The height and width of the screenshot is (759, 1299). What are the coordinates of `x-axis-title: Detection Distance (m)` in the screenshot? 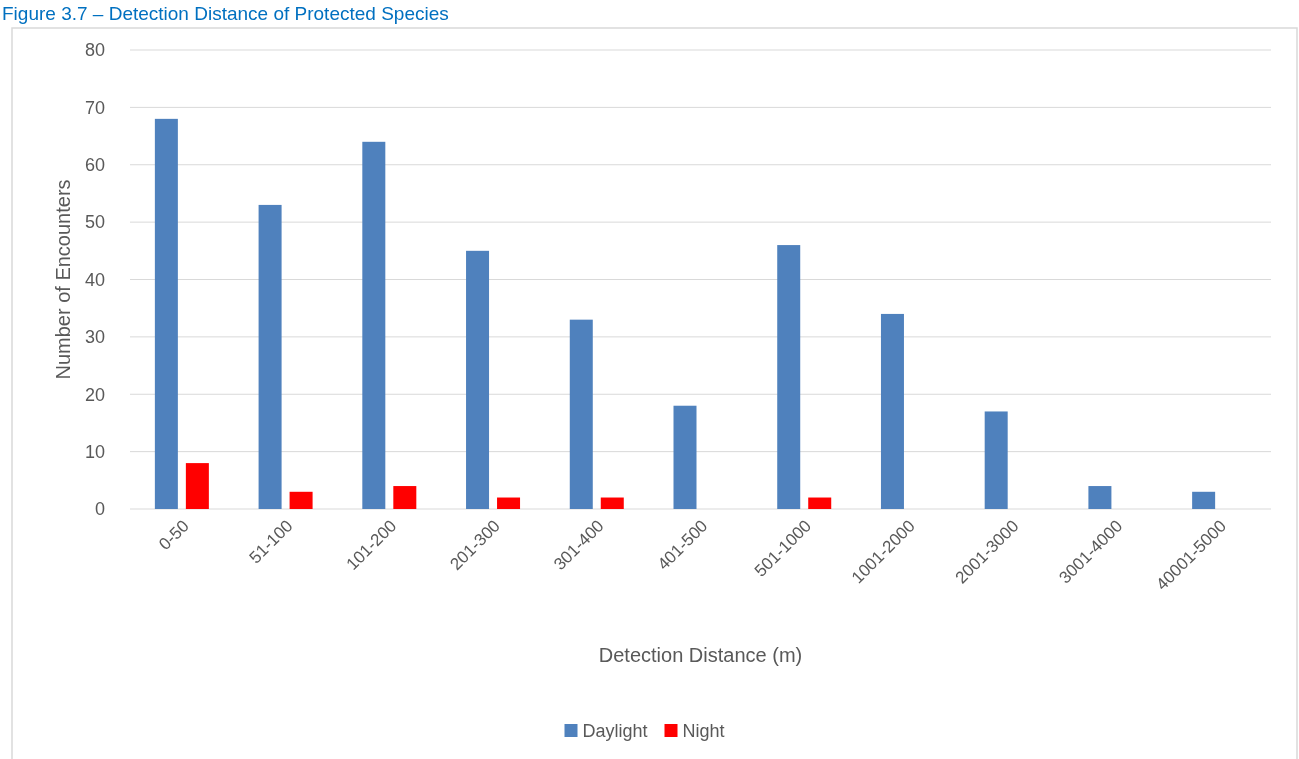 It's located at (700, 655).